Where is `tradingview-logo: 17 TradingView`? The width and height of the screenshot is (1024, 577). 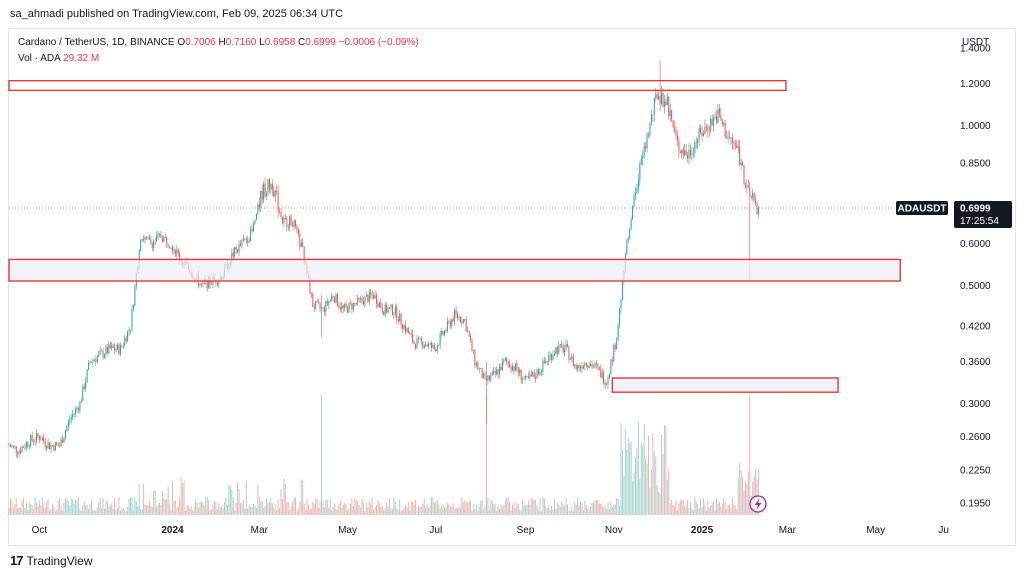 tradingview-logo: 17 TradingView is located at coordinates (51, 560).